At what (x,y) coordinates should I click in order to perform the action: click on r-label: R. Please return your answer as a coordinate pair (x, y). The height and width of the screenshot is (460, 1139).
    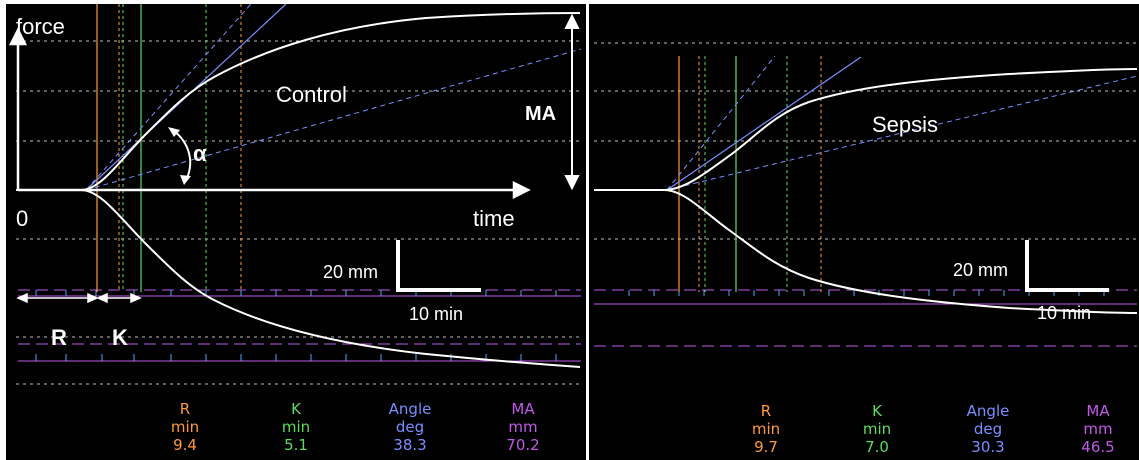
    Looking at the image, I should click on (59, 337).